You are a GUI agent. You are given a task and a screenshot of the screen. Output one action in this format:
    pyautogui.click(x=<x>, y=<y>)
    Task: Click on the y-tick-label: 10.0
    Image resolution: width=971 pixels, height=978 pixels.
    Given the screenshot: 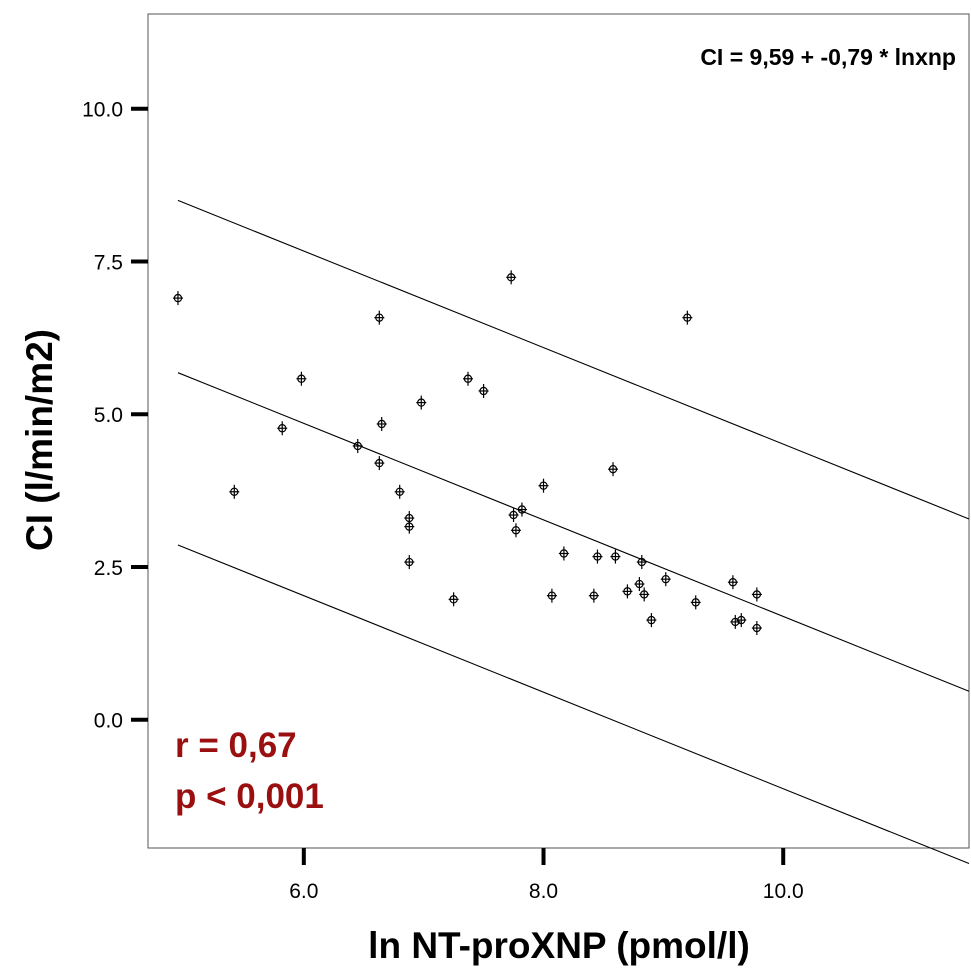 What is the action you would take?
    pyautogui.click(x=102, y=110)
    